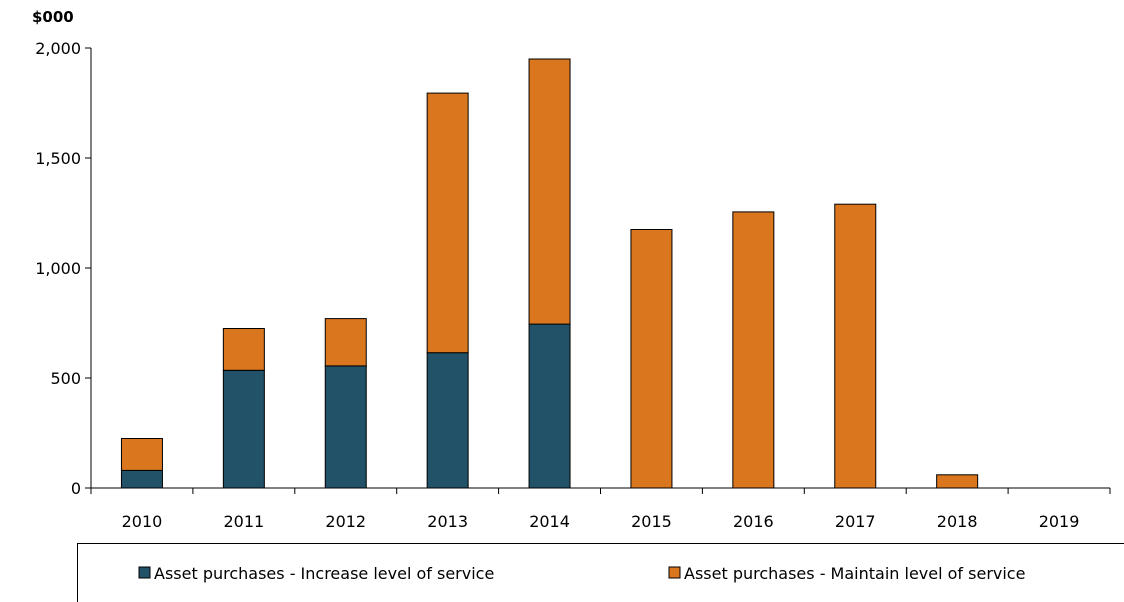 Image resolution: width=1124 pixels, height=602 pixels. Describe the element at coordinates (65, 378) in the screenshot. I see `y-tick-label-500: 500` at that location.